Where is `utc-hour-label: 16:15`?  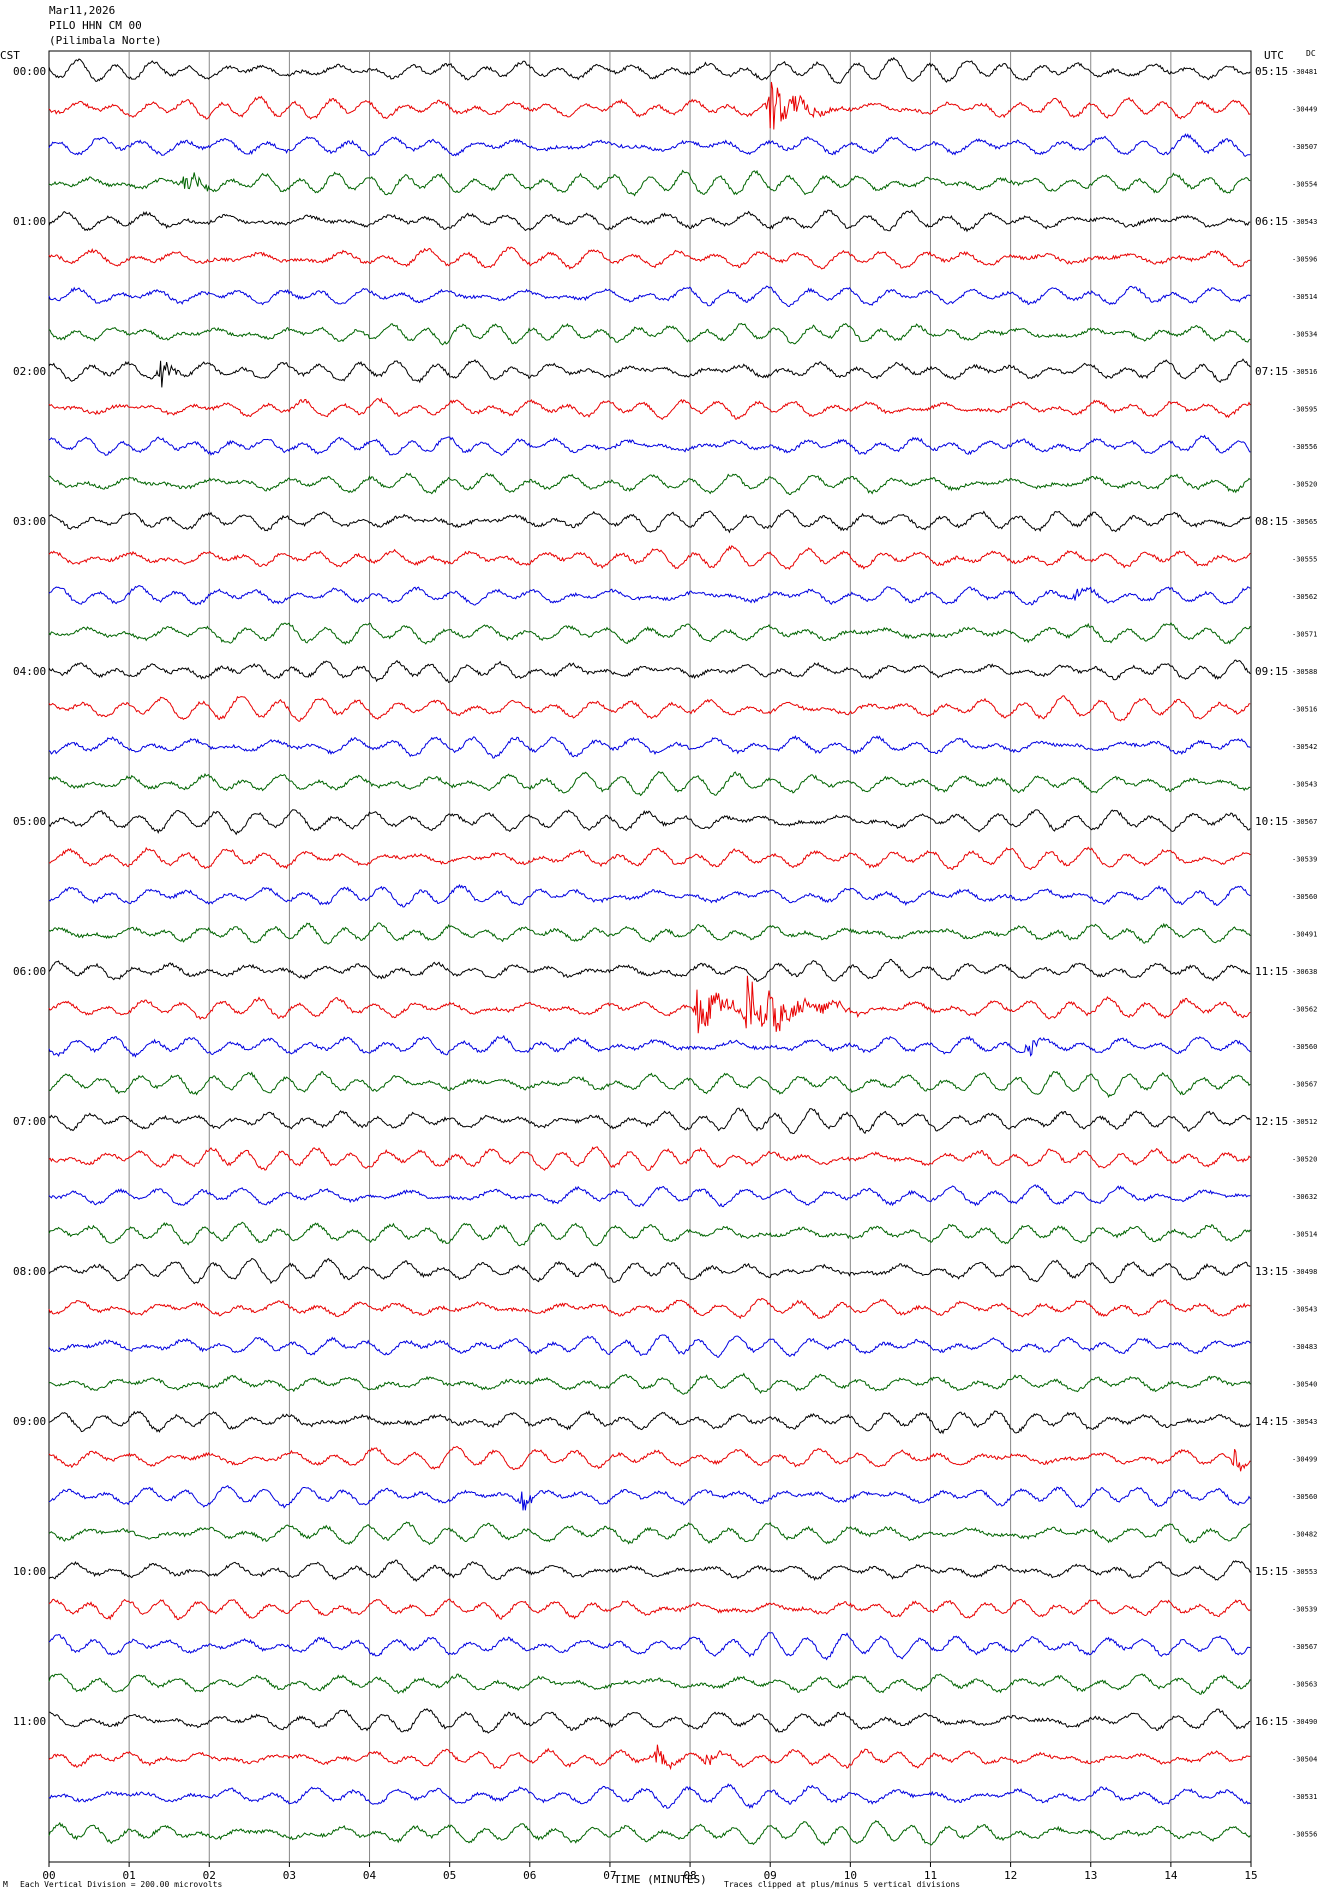
utc-hour-label: 16:15 is located at coordinates (1271, 1721).